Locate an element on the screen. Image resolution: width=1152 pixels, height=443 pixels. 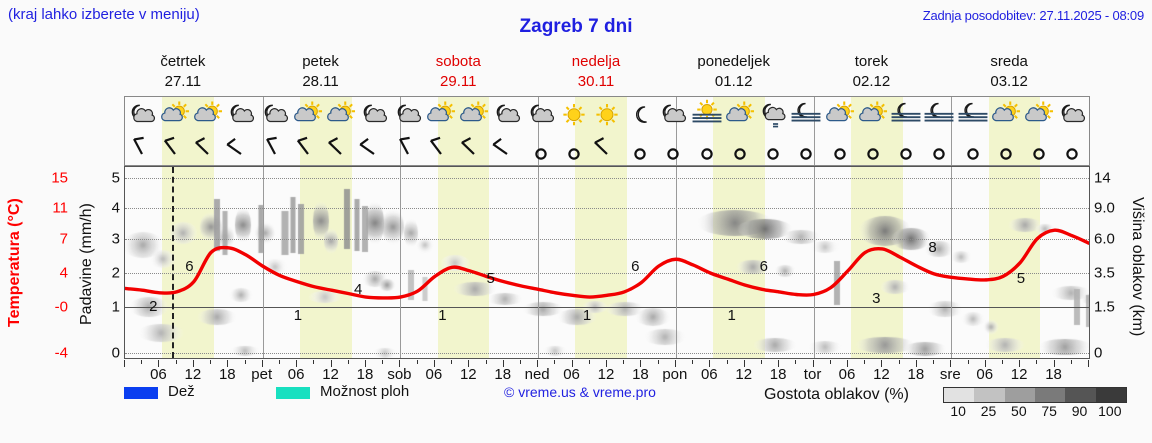
rain-legend-label: Dež is located at coordinates (181, 391).